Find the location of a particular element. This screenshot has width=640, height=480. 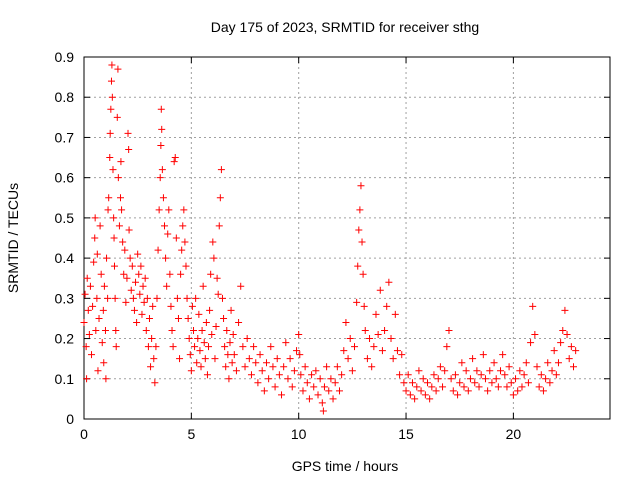

y-tick-label: 0 is located at coordinates (70, 419).